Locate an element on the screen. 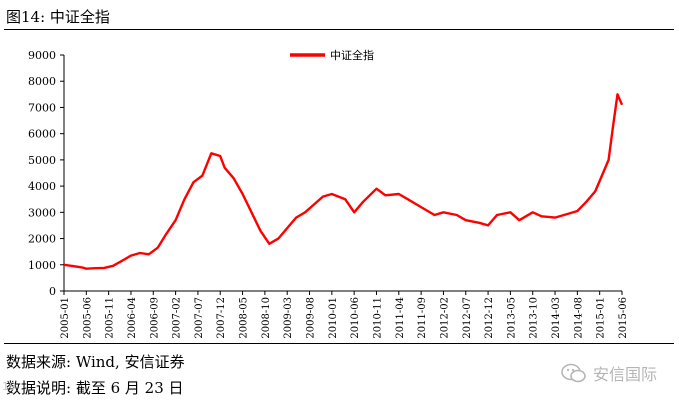 This screenshot has height=401, width=679. figure-title: 图14: 中证全指 is located at coordinates (58, 17).